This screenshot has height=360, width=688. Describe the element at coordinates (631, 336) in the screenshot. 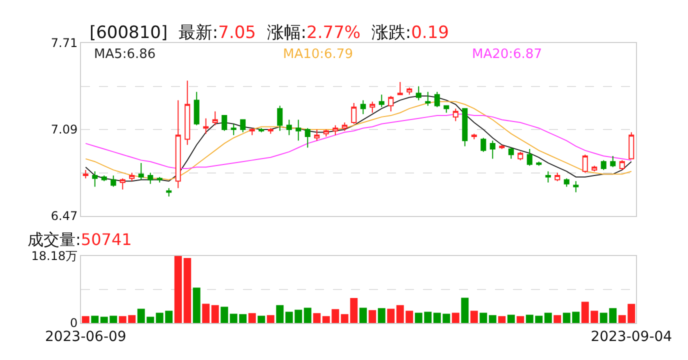

I see `x-tick-label: 2023-09-04` at that location.